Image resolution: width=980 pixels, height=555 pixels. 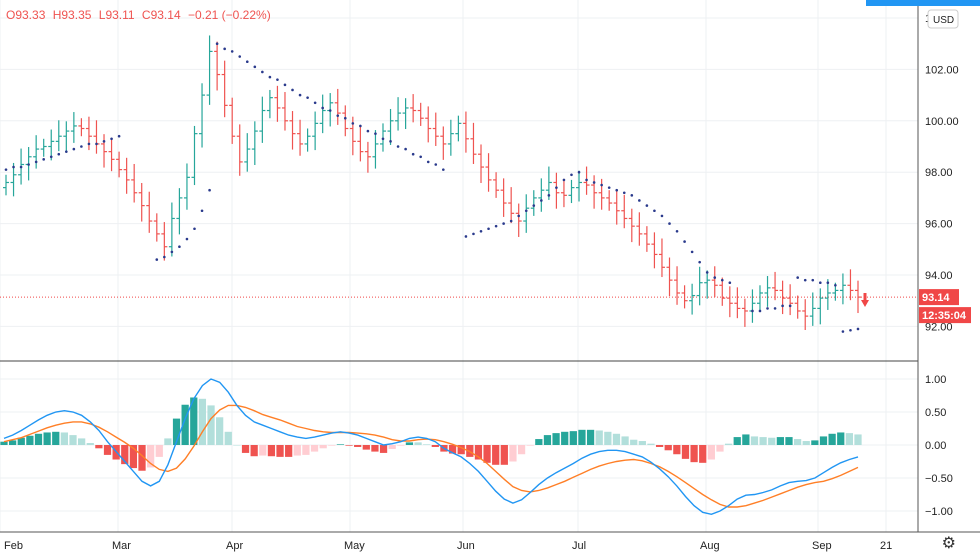 I want to click on macd-axis-label: −0.50, so click(x=939, y=479).